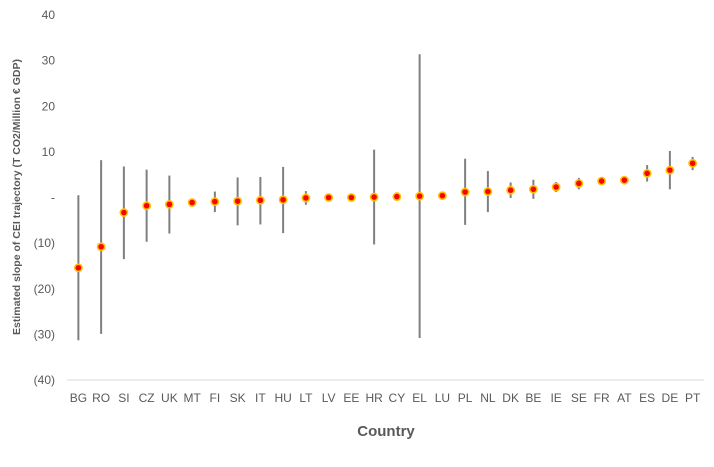  What do you see at coordinates (49, 15) in the screenshot?
I see `y-tick-label: 40` at bounding box center [49, 15].